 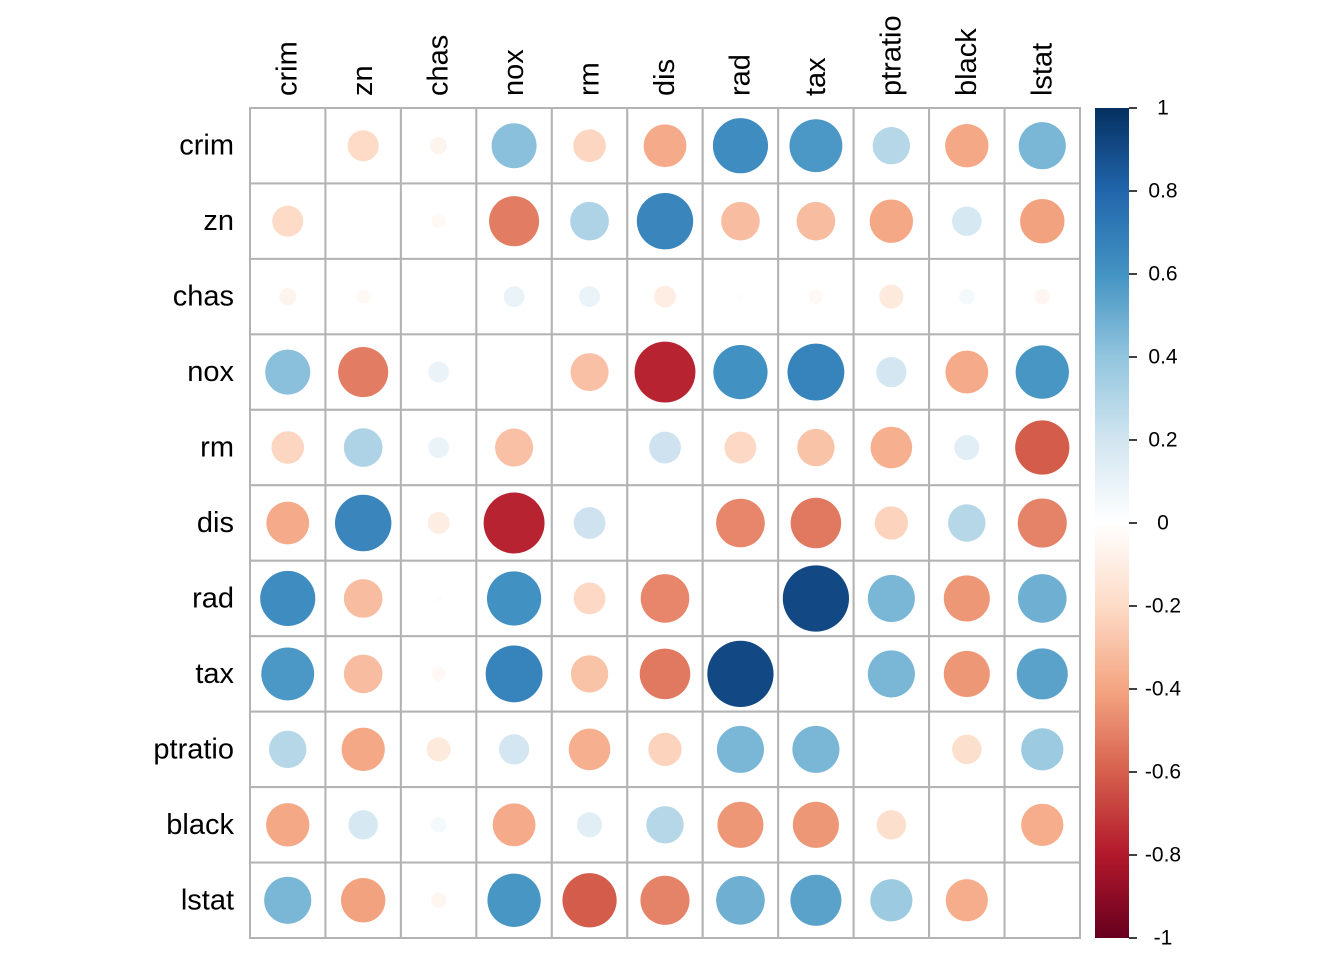 I want to click on circle-crim-lstat, so click(x=1042, y=146).